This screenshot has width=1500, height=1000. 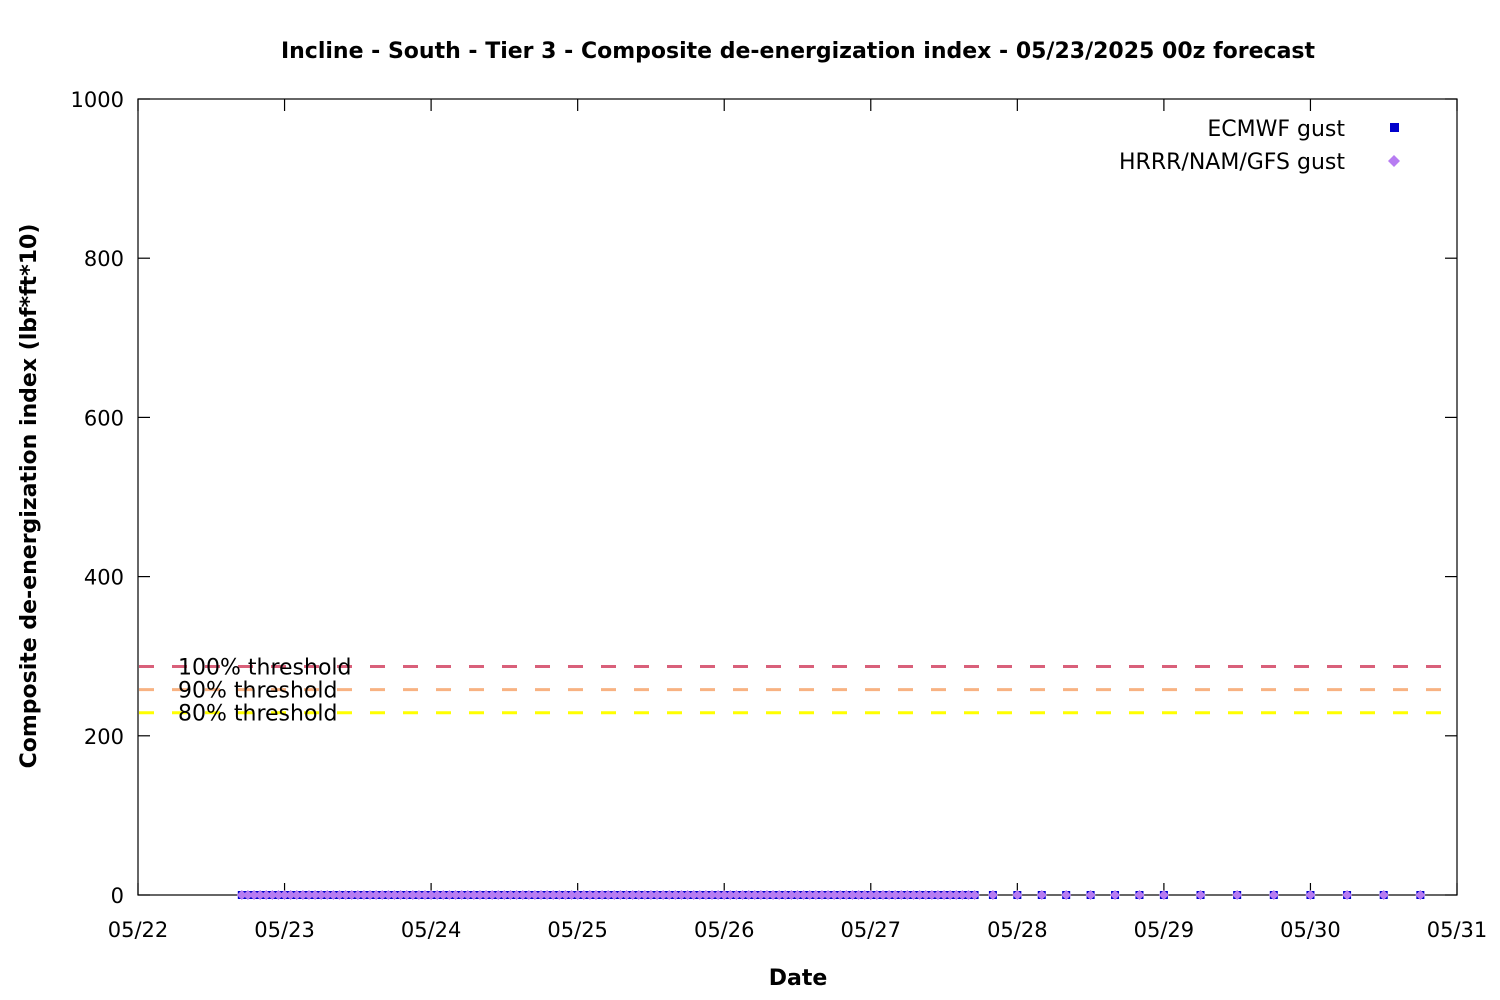 What do you see at coordinates (265, 668) in the screenshot?
I see `threshold-label: 100% threshold` at bounding box center [265, 668].